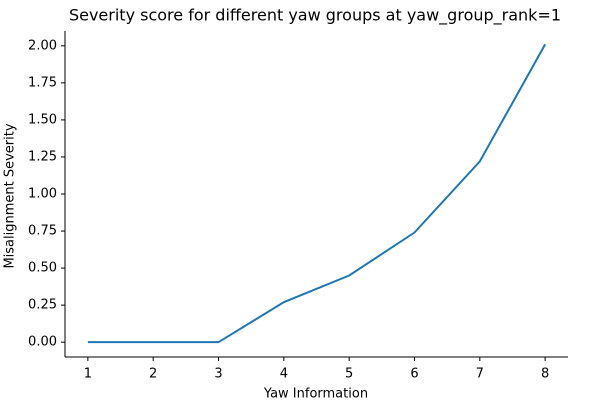 The image size is (600, 411). What do you see at coordinates (284, 374) in the screenshot?
I see `x-tick-label: 4` at bounding box center [284, 374].